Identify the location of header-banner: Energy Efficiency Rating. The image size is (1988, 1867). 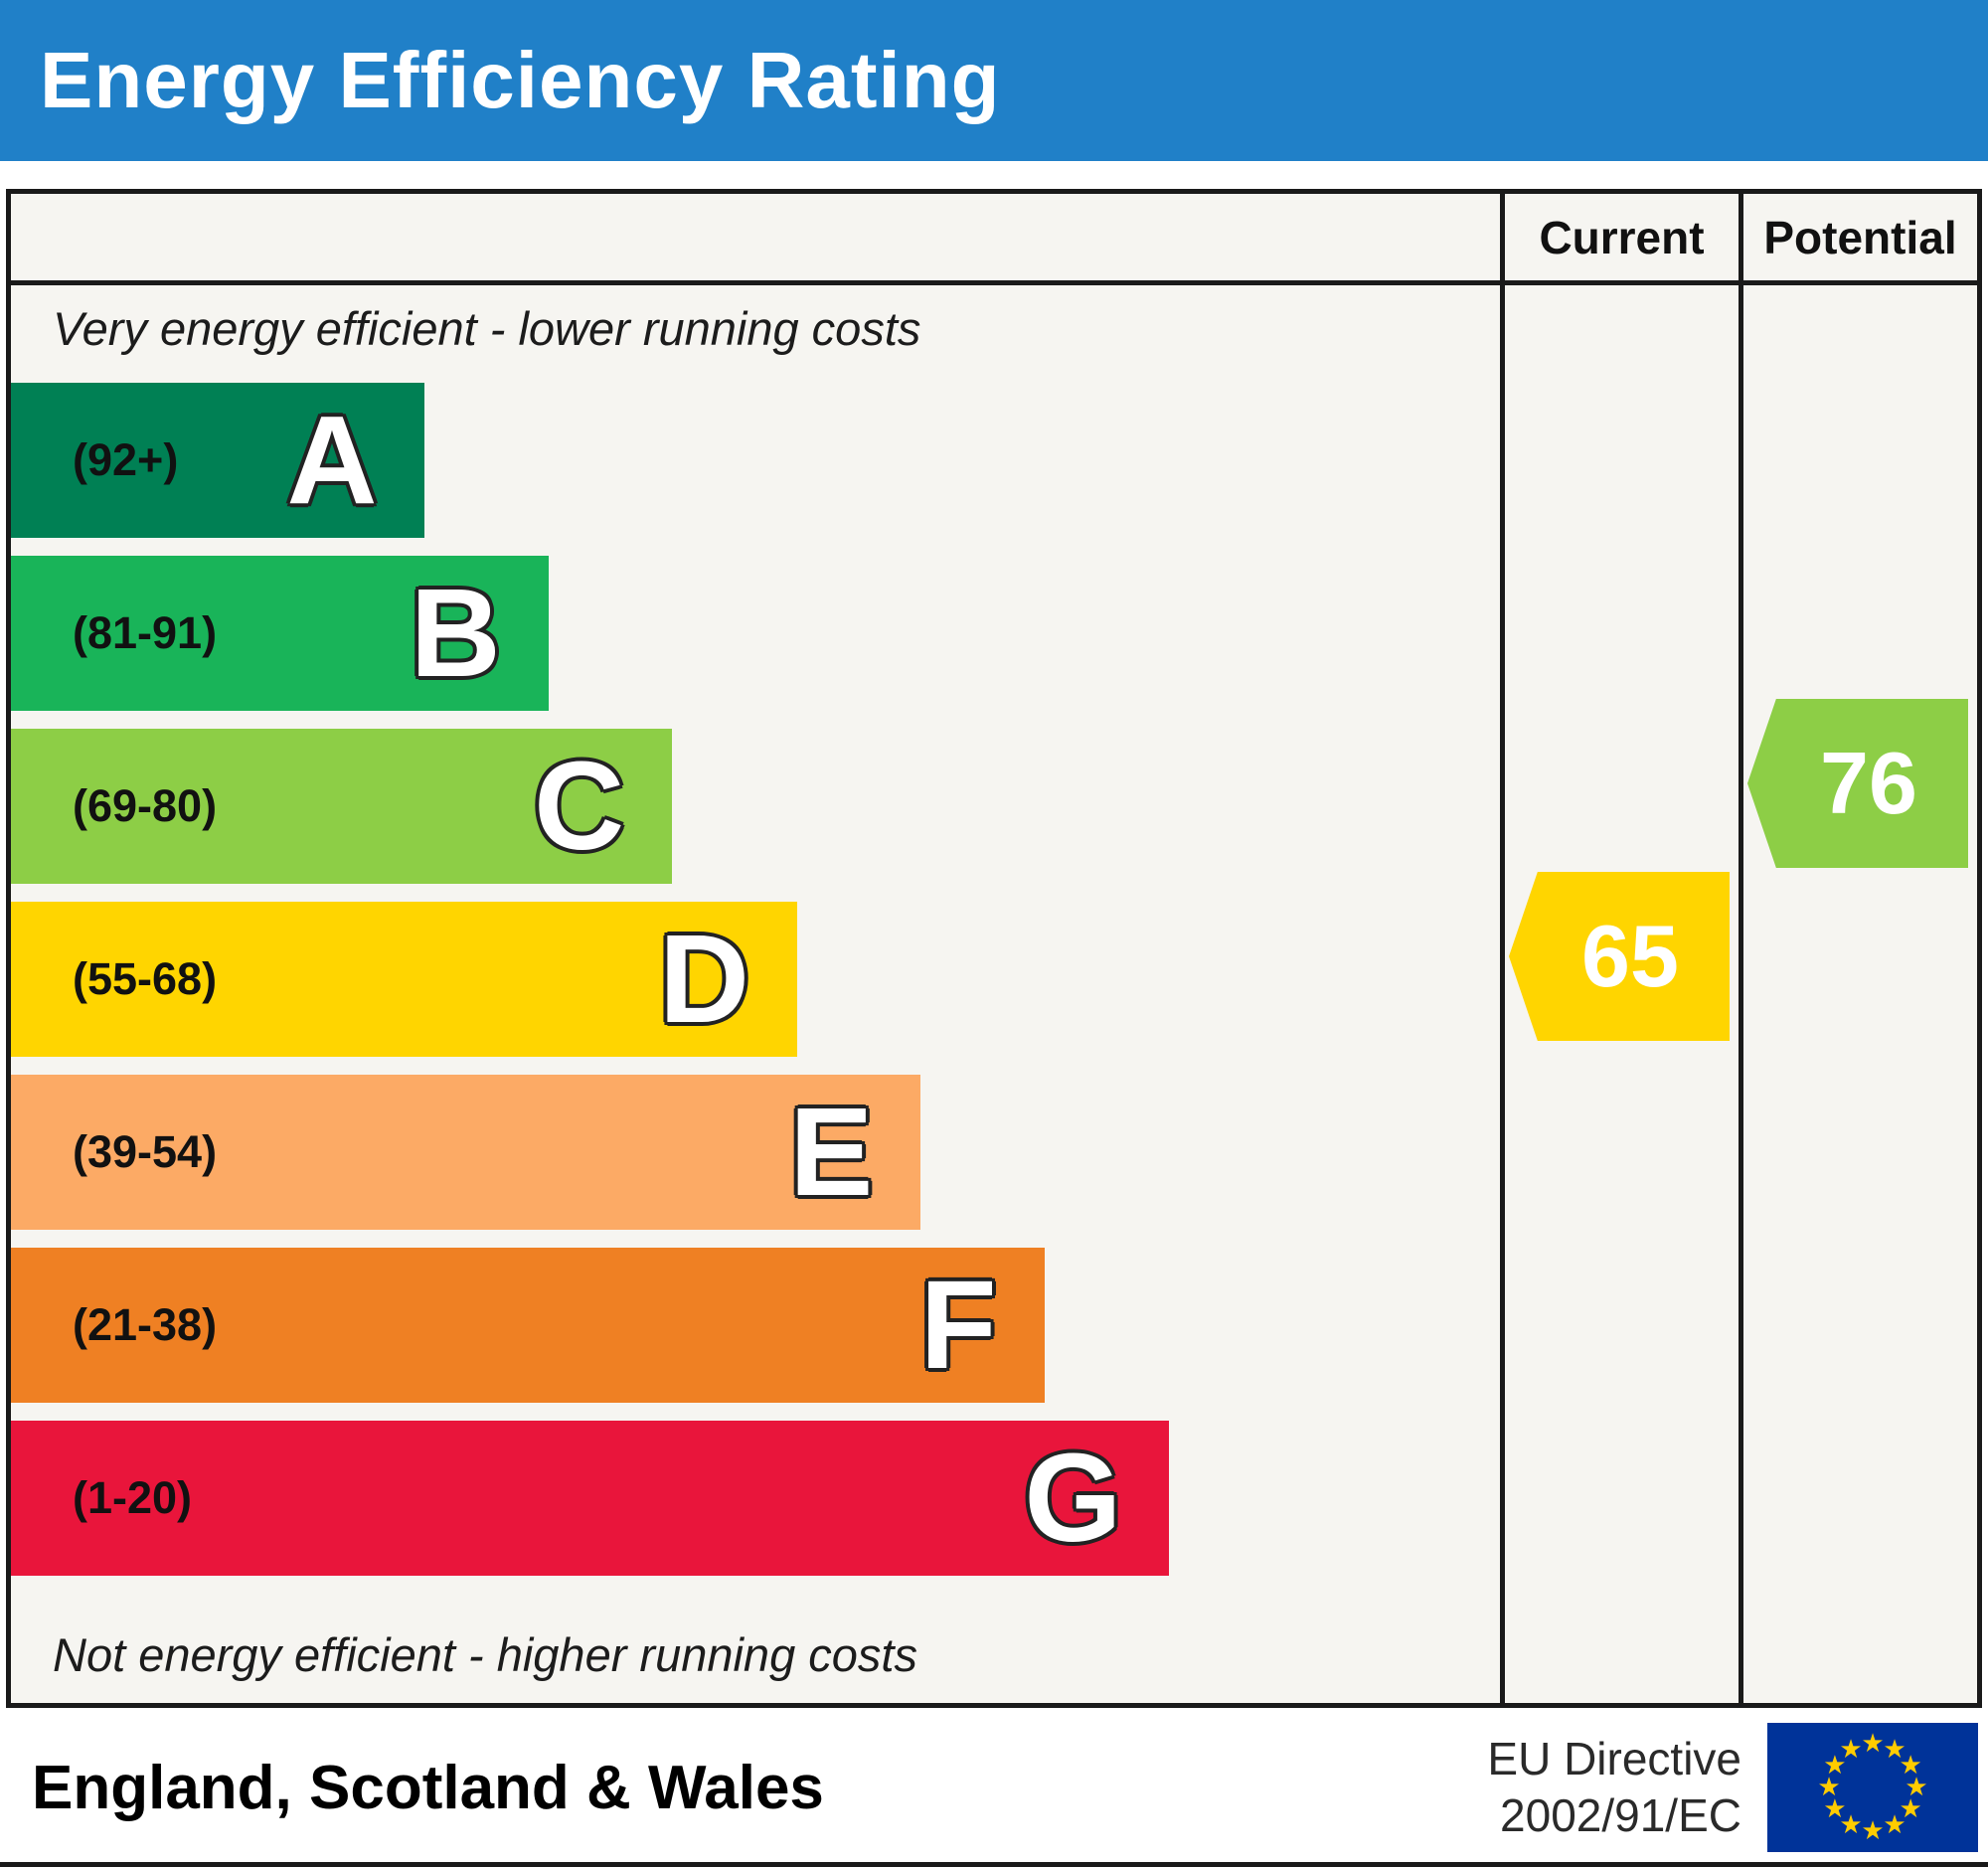
(994, 80).